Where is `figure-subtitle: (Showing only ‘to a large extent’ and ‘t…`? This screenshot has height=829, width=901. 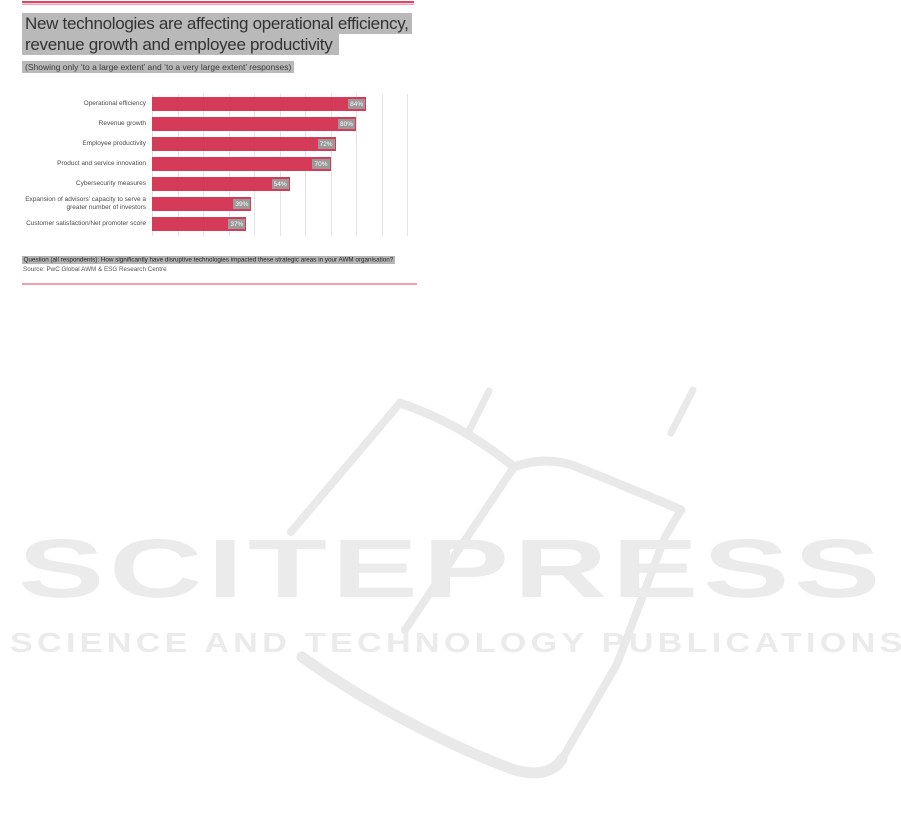
figure-subtitle: (Showing only ‘to a large extent’ and ‘t… is located at coordinates (158, 67).